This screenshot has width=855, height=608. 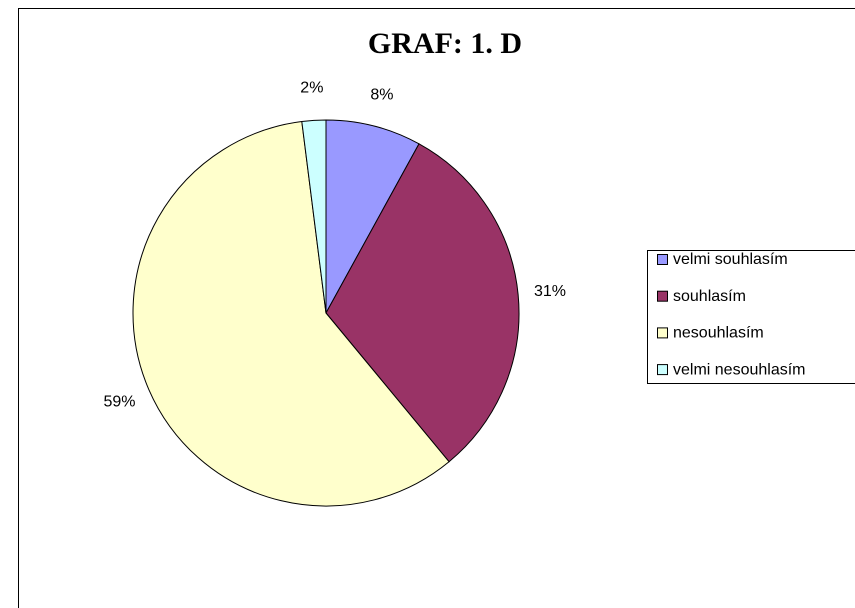 I want to click on data-label: 2%, so click(x=311, y=88).